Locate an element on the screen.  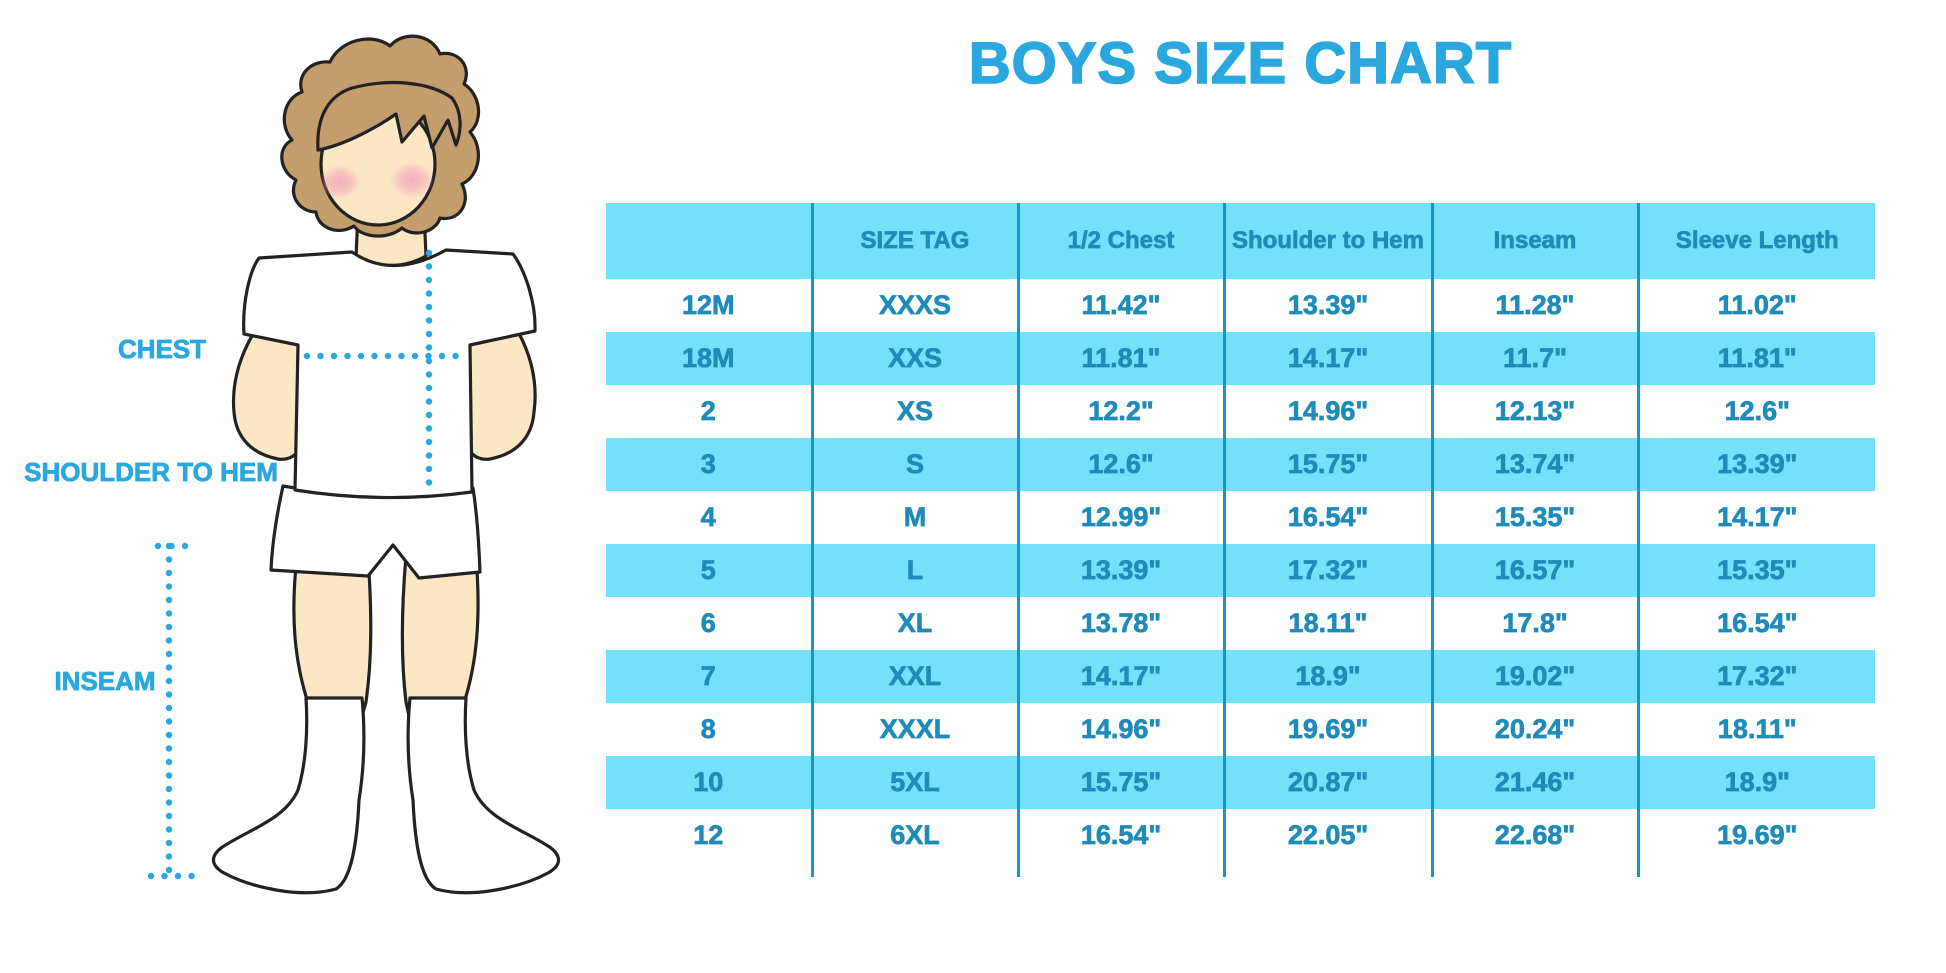
left-blush is located at coordinates (340, 182).